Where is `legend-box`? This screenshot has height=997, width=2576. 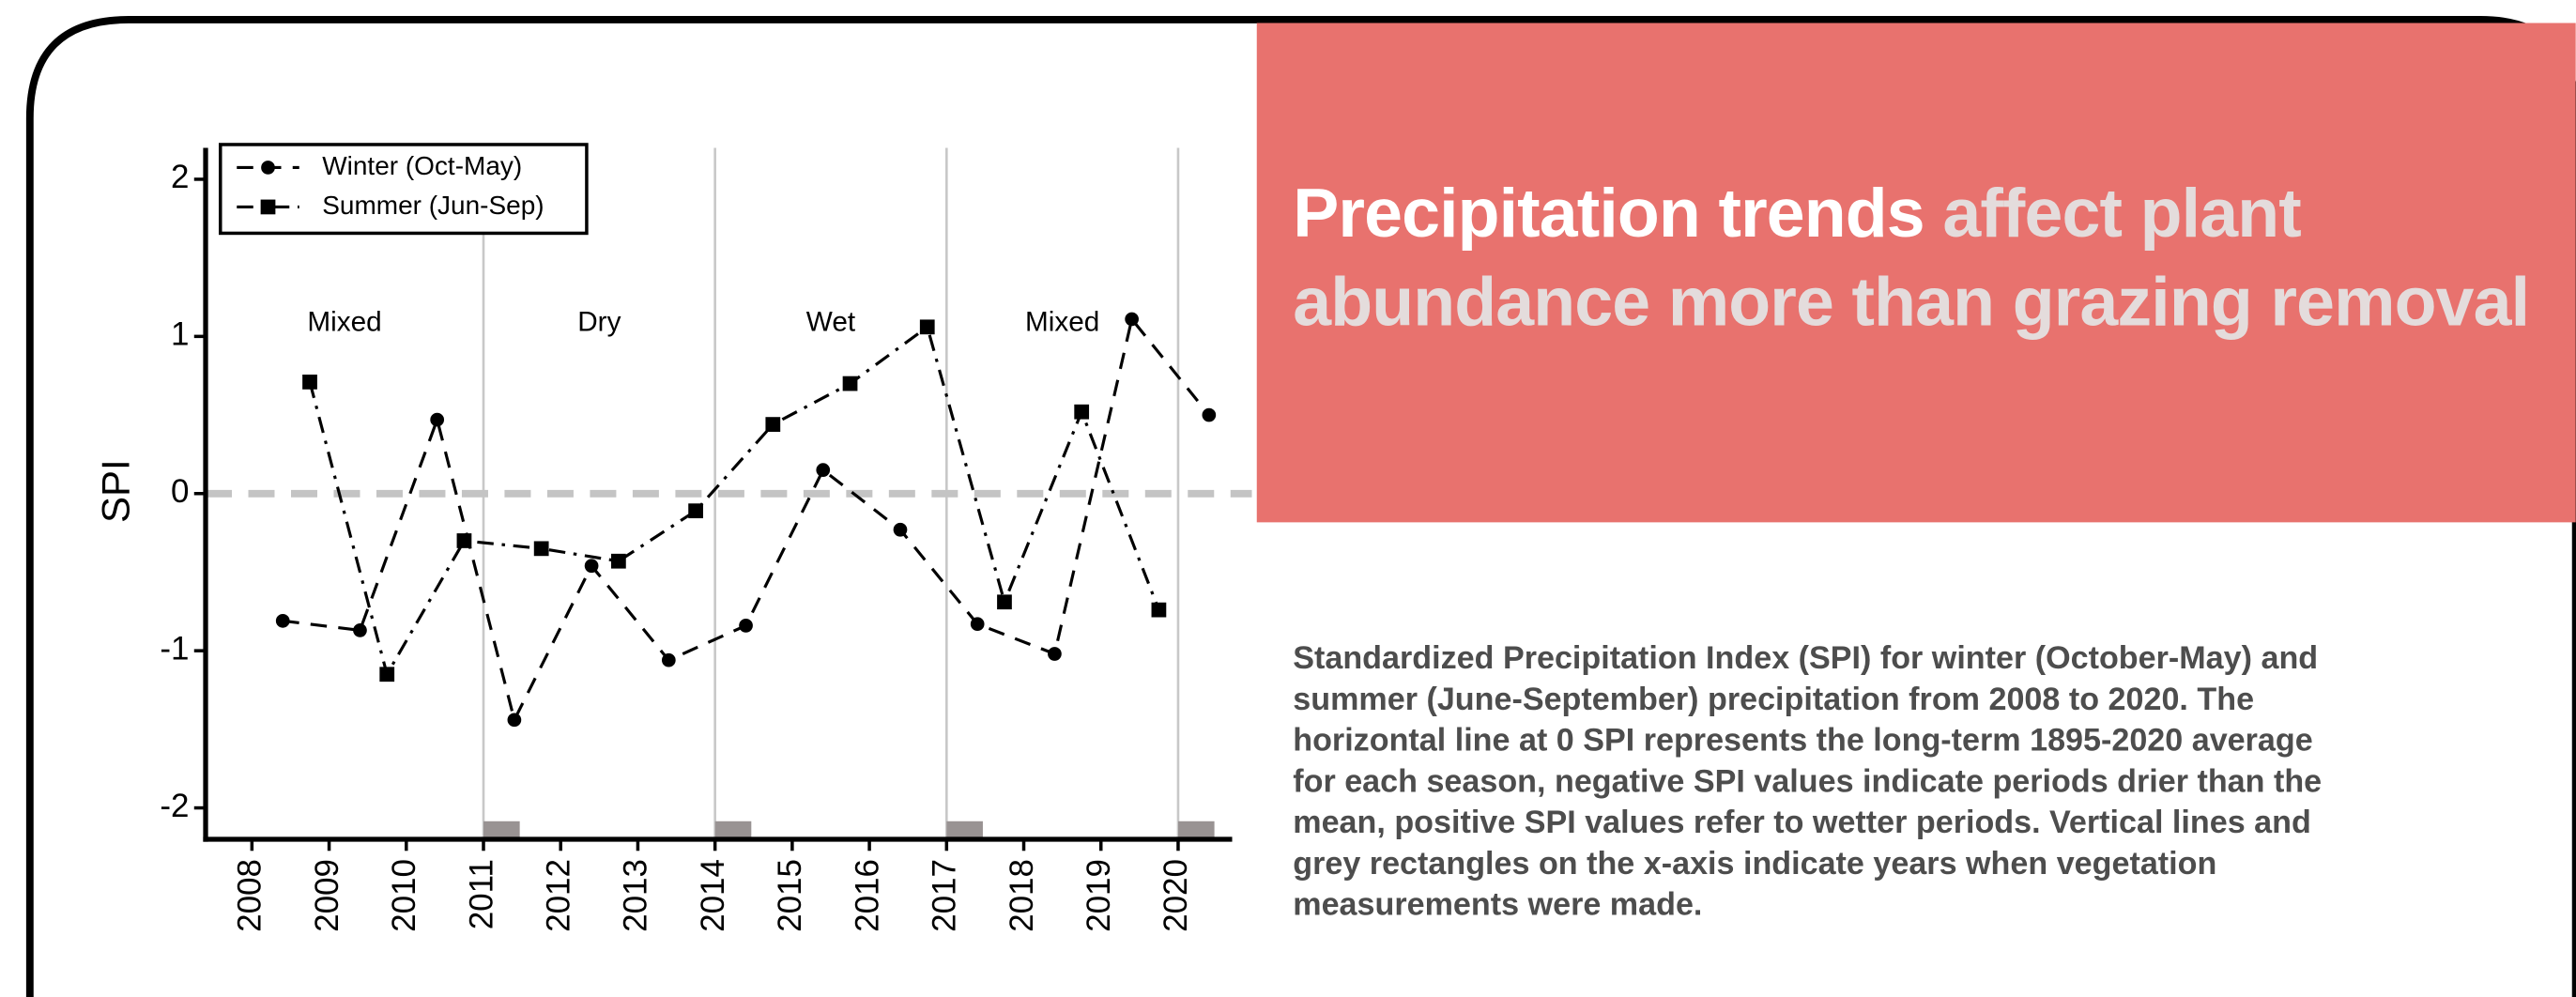 legend-box is located at coordinates (404, 189).